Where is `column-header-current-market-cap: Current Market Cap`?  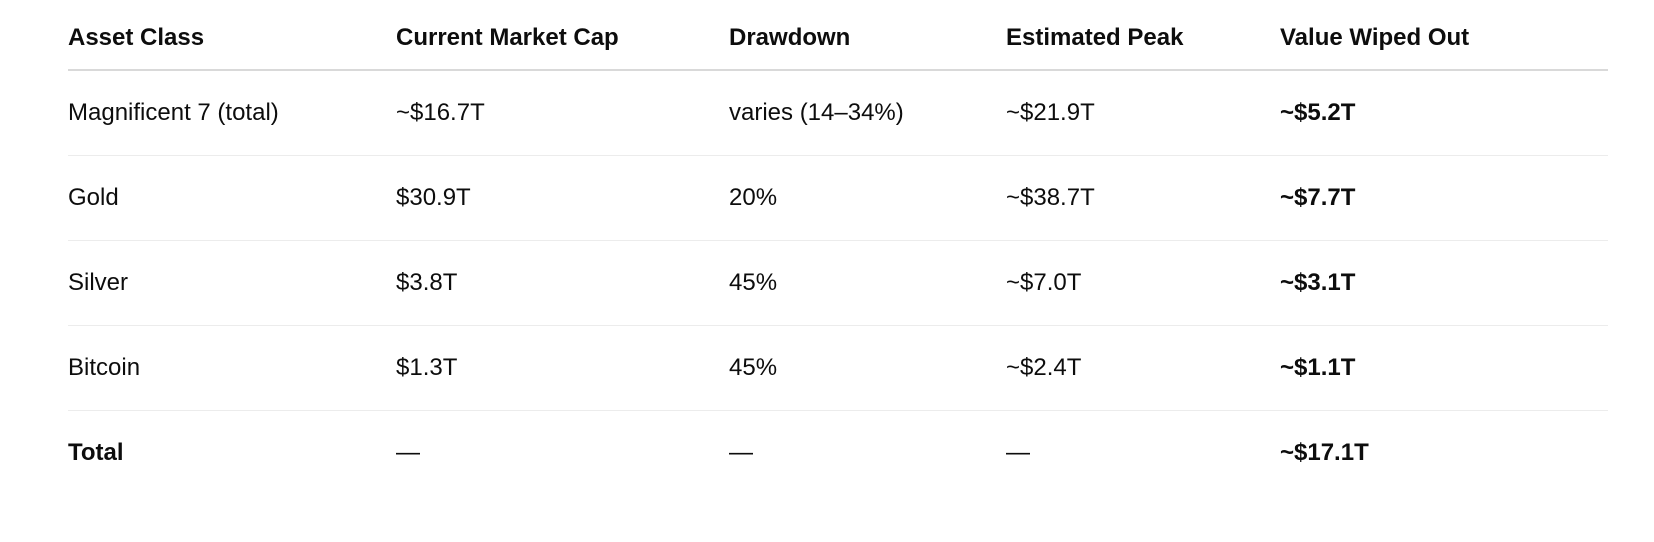
column-header-current-market-cap: Current Market Cap is located at coordinates (562, 35).